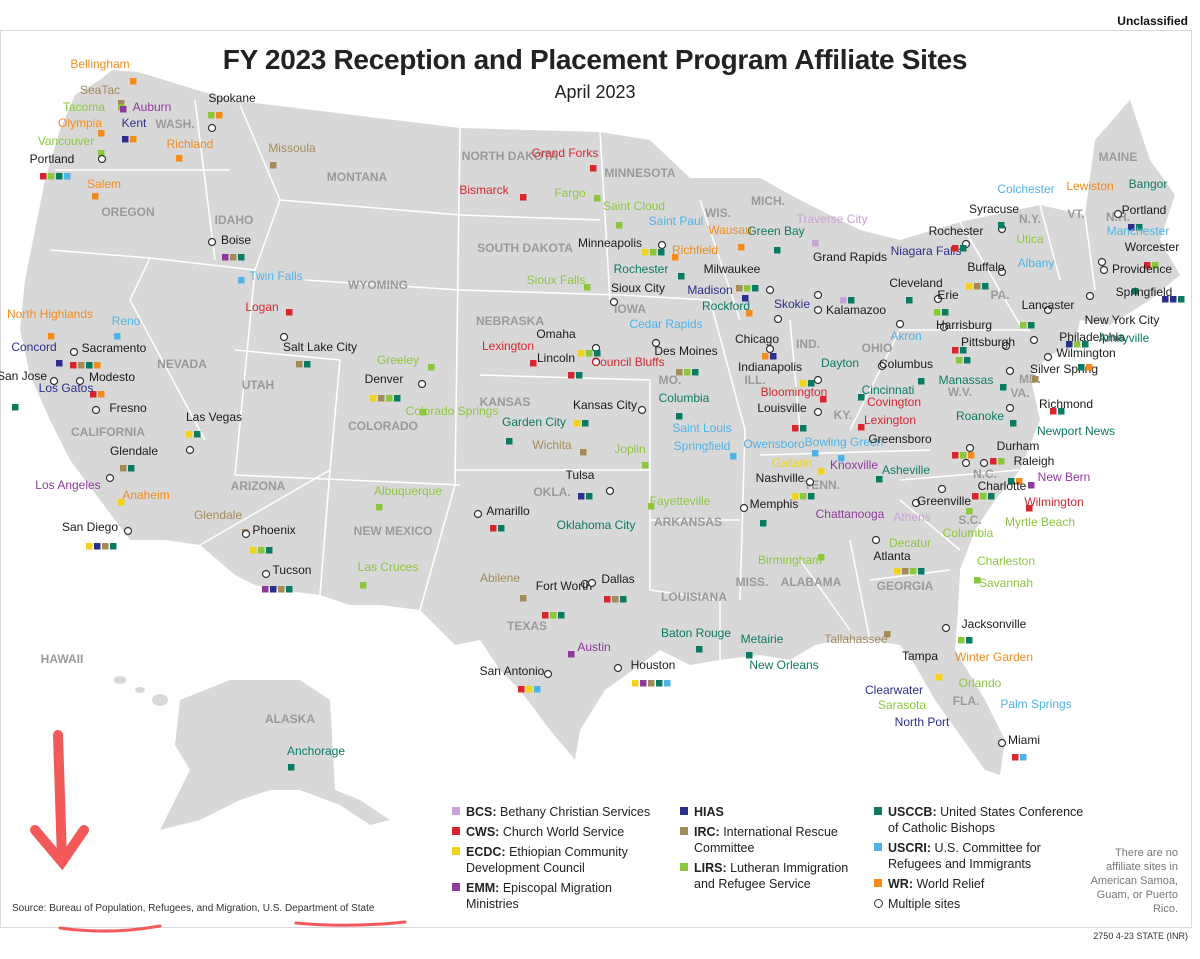  Describe the element at coordinates (29, 390) in the screenshot. I see `city-marker: San Jose` at that location.